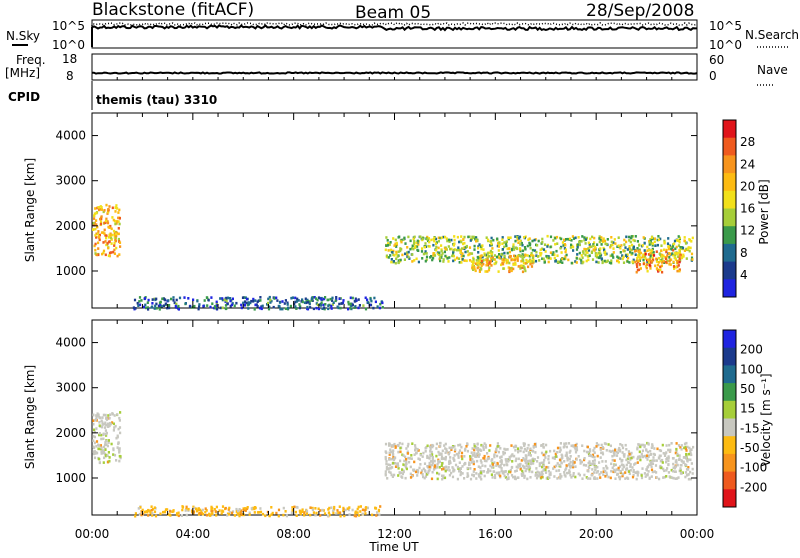 Image resolution: width=800 pixels, height=558 pixels. What do you see at coordinates (725, 45) in the screenshot?
I see `nsearch-tick-bottom: 10^0` at bounding box center [725, 45].